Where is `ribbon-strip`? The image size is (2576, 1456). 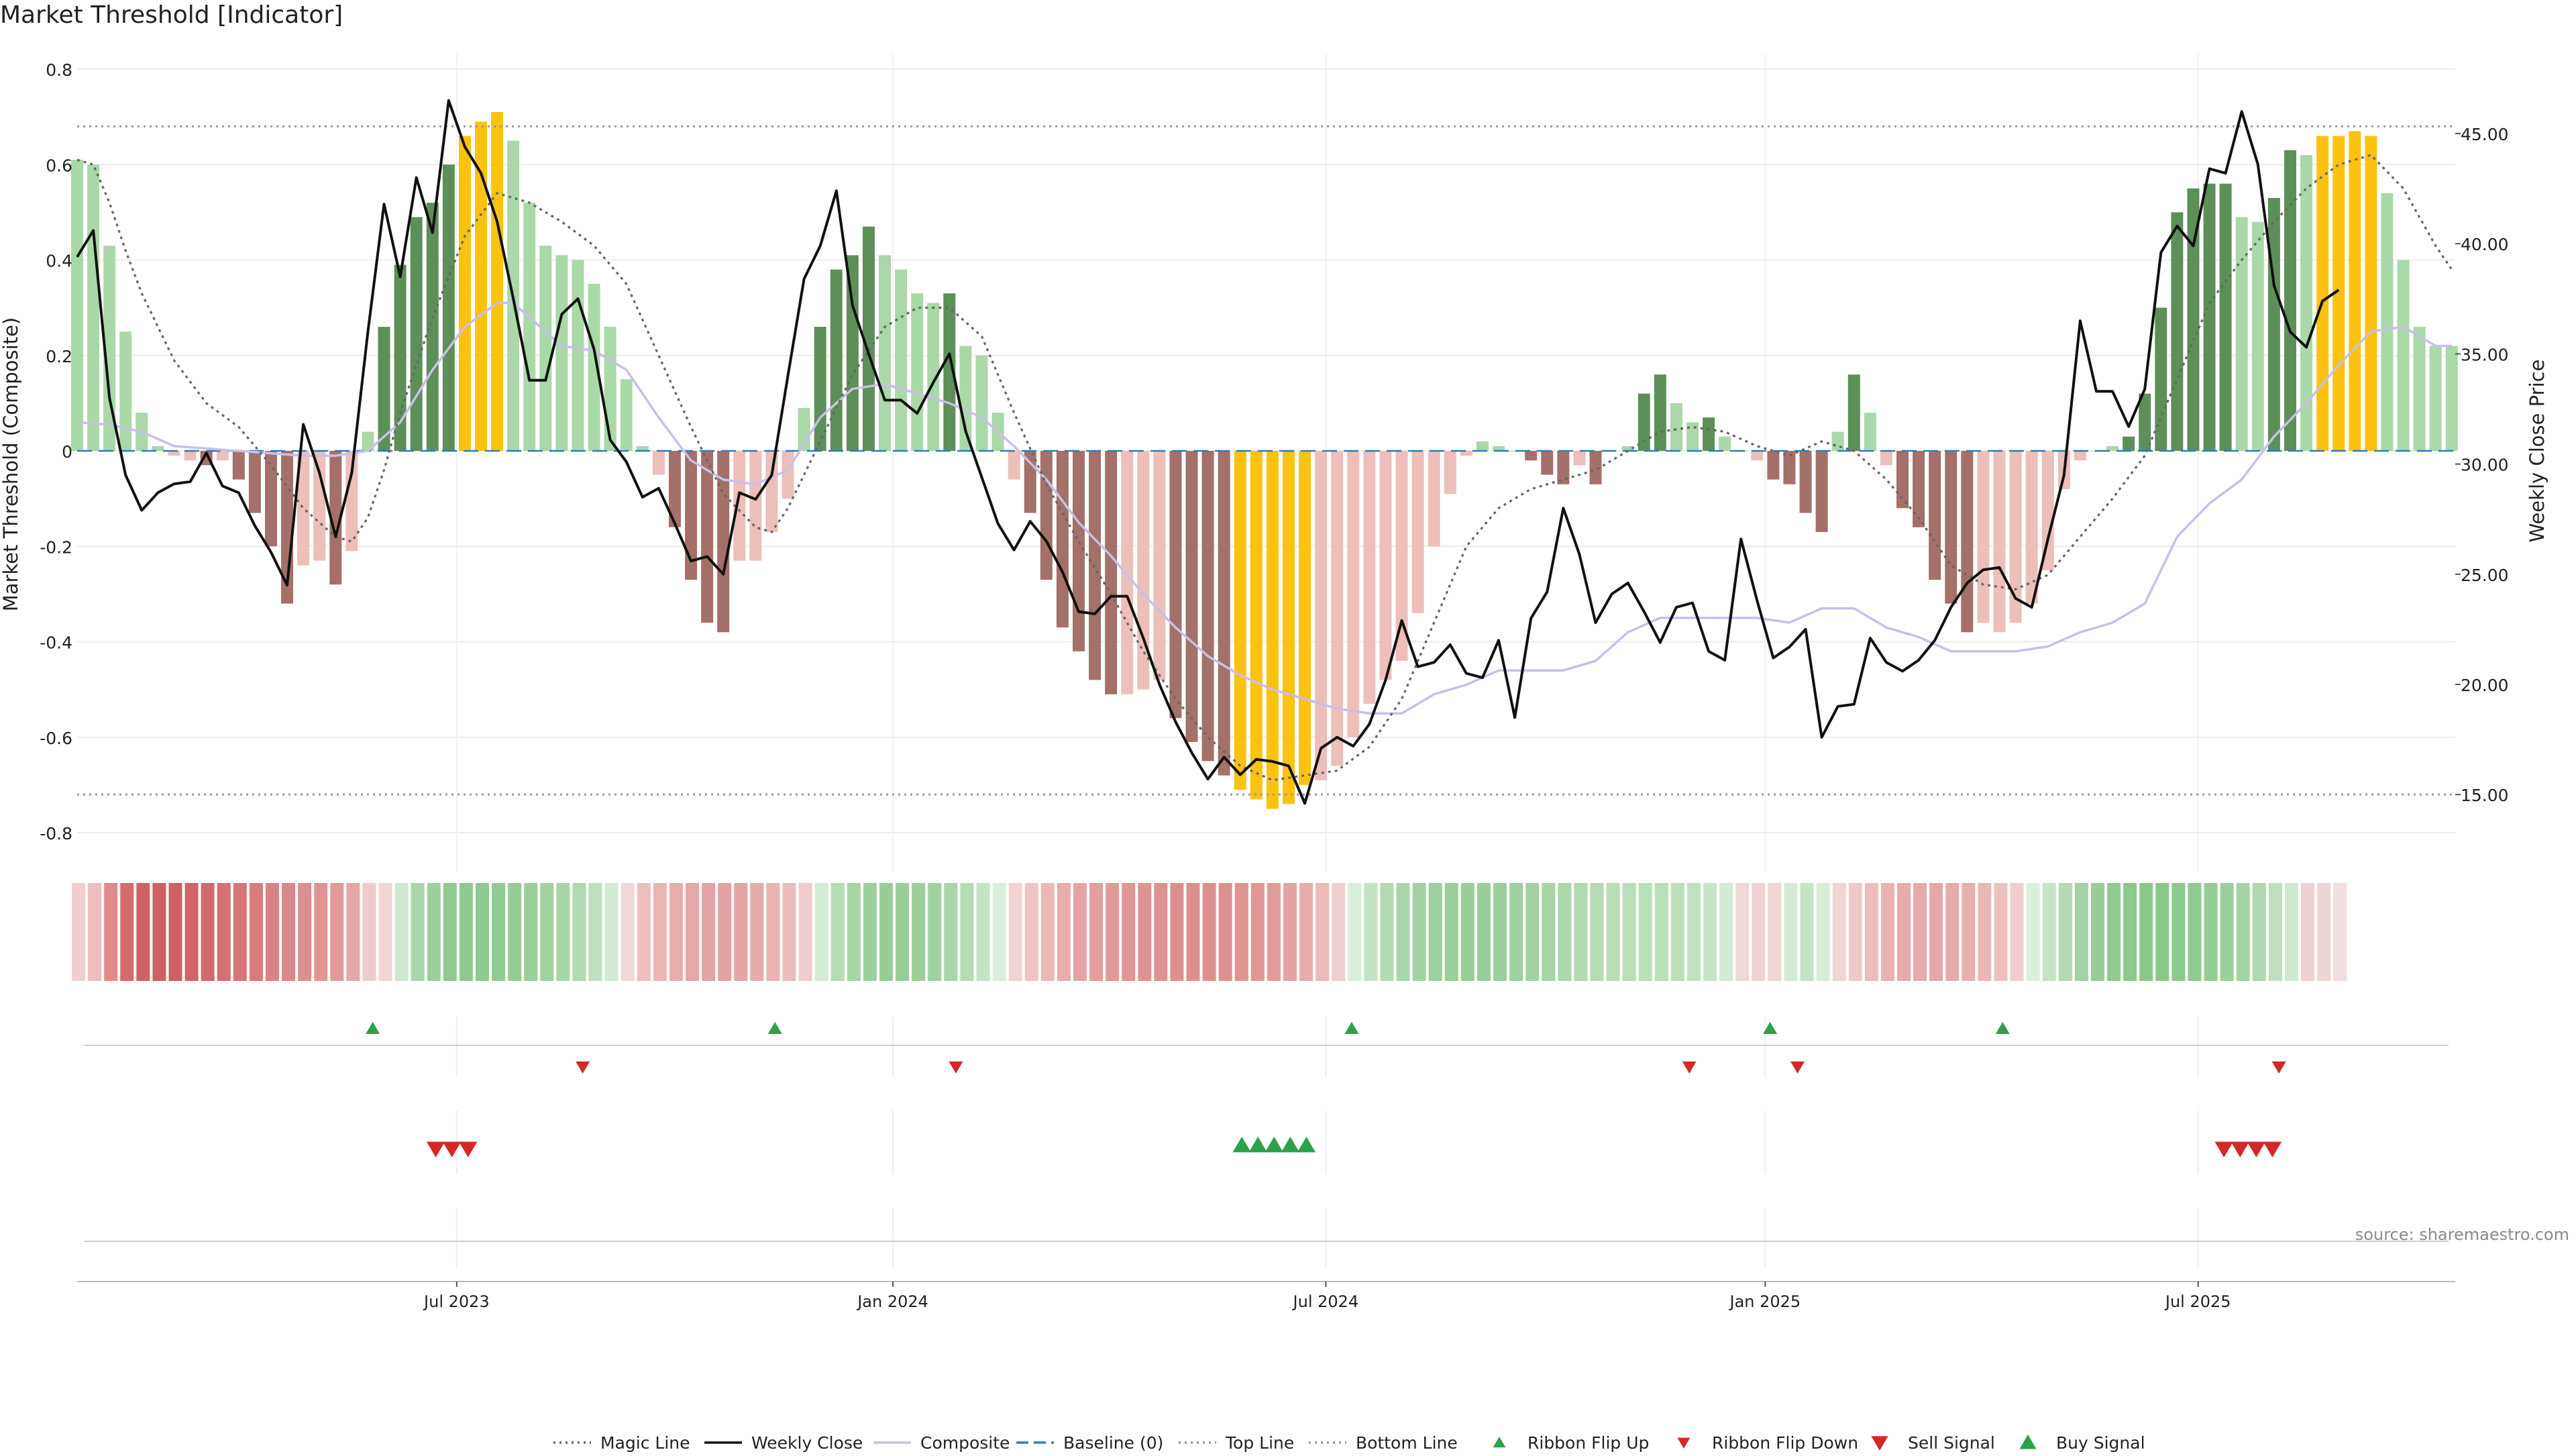 ribbon-strip is located at coordinates (1209, 932).